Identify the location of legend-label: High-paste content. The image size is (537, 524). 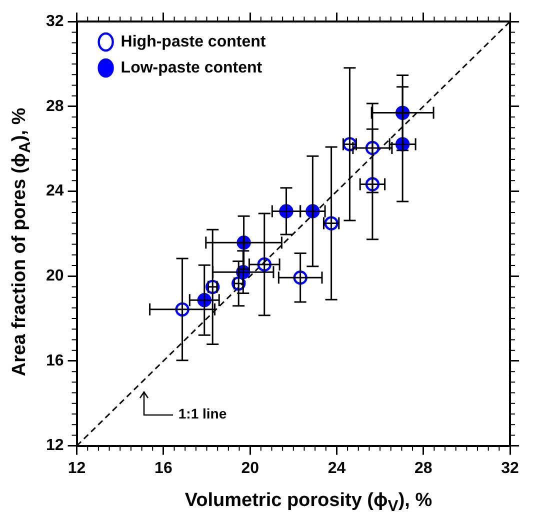
(193, 41).